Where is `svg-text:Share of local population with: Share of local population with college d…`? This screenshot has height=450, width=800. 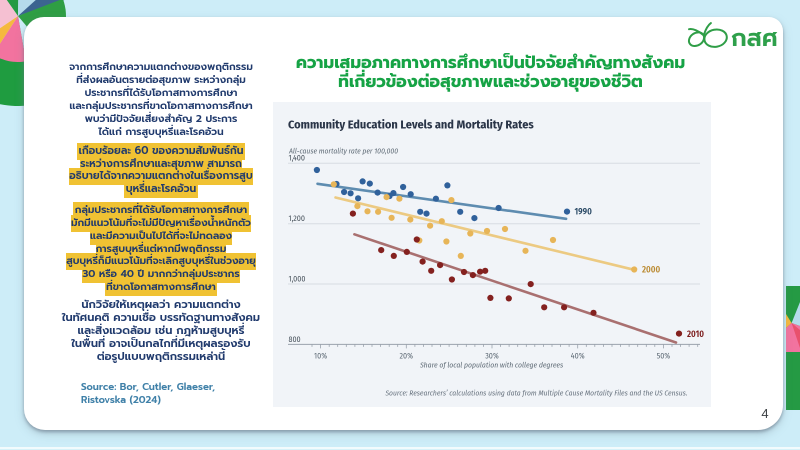
svg-text:Share of local population with: Share of local population with college d… is located at coordinates (491, 366).